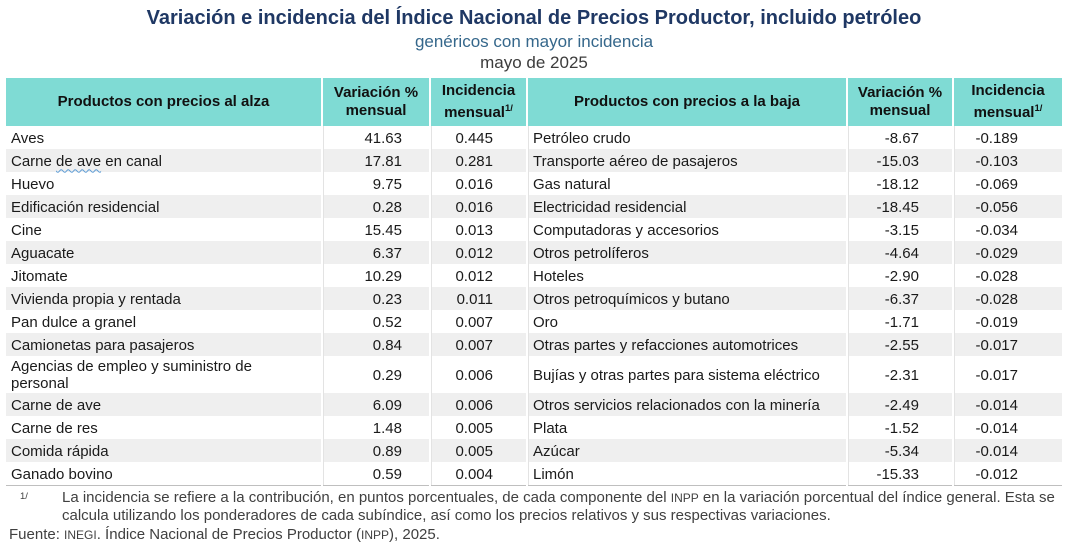 This screenshot has height=547, width=1068. Describe the element at coordinates (686, 275) in the screenshot. I see `product-baja-cell: Hoteles` at that location.